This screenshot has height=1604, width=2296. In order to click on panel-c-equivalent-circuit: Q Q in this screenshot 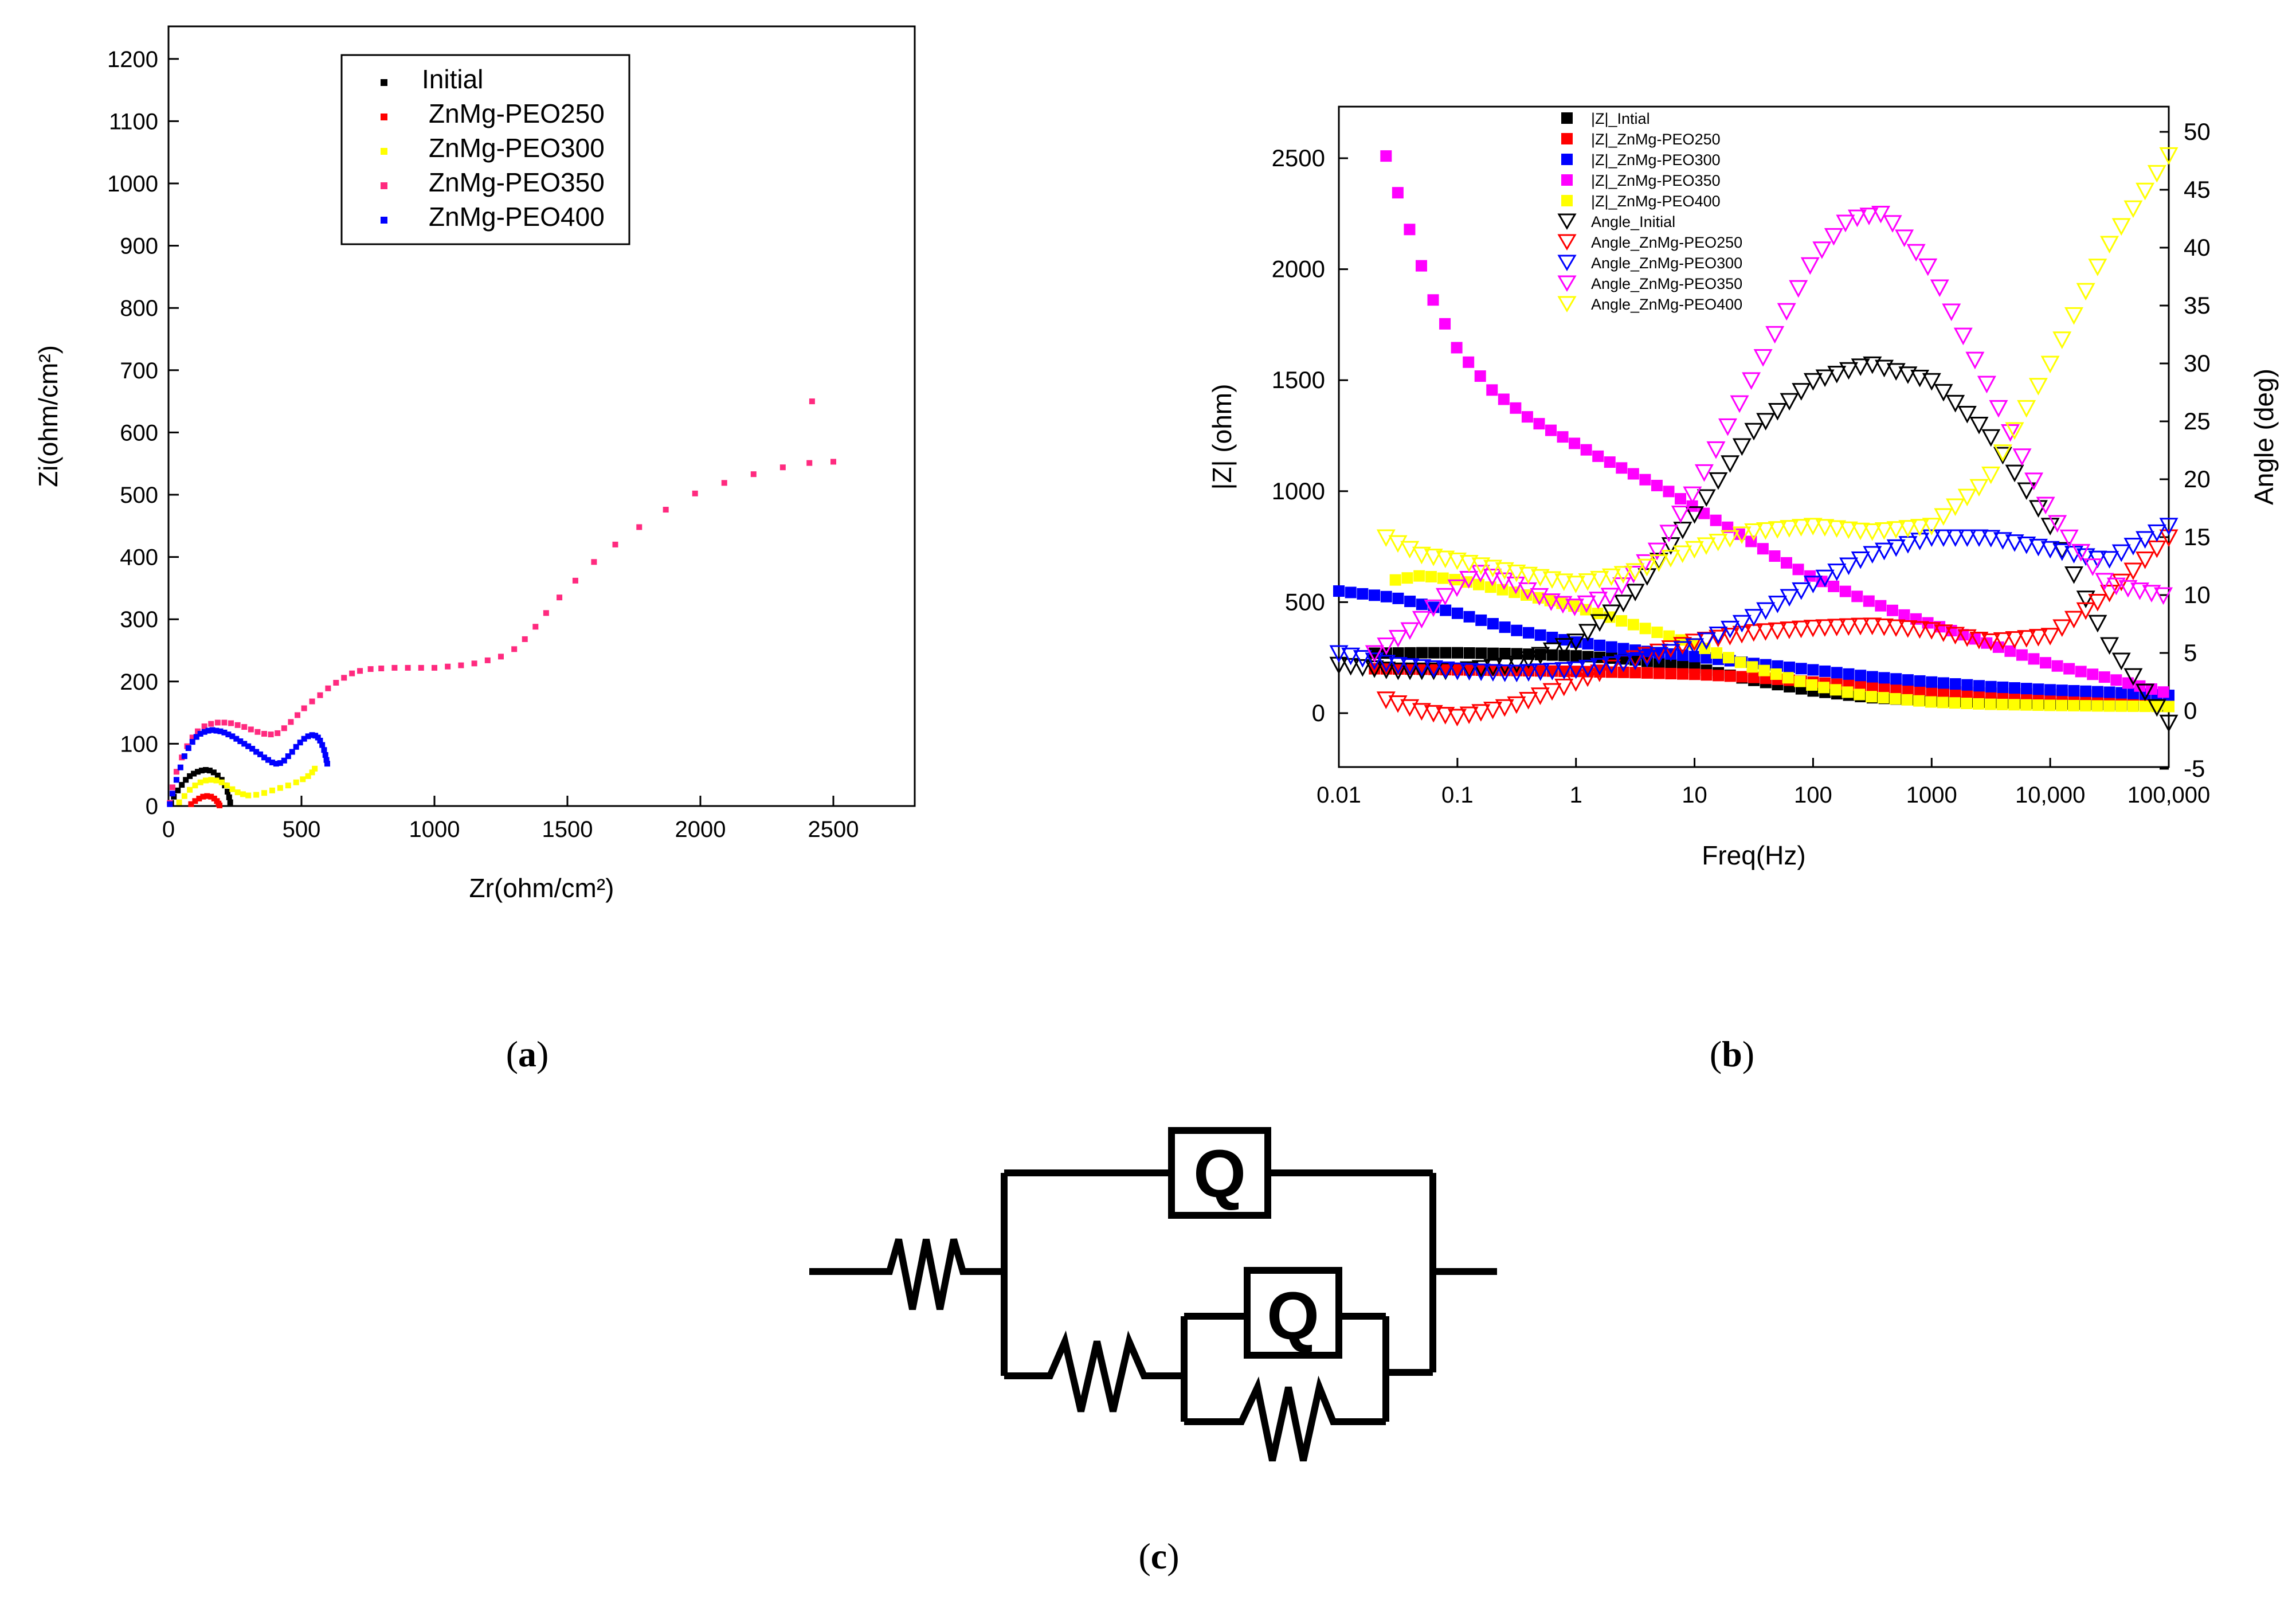, I will do `click(1153, 1294)`.